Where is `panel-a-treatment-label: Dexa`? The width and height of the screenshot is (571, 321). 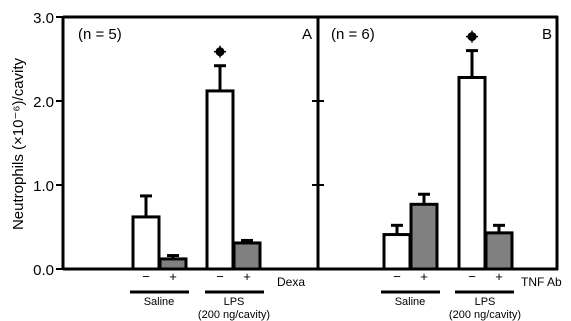
panel-a-treatment-label: Dexa is located at coordinates (291, 282).